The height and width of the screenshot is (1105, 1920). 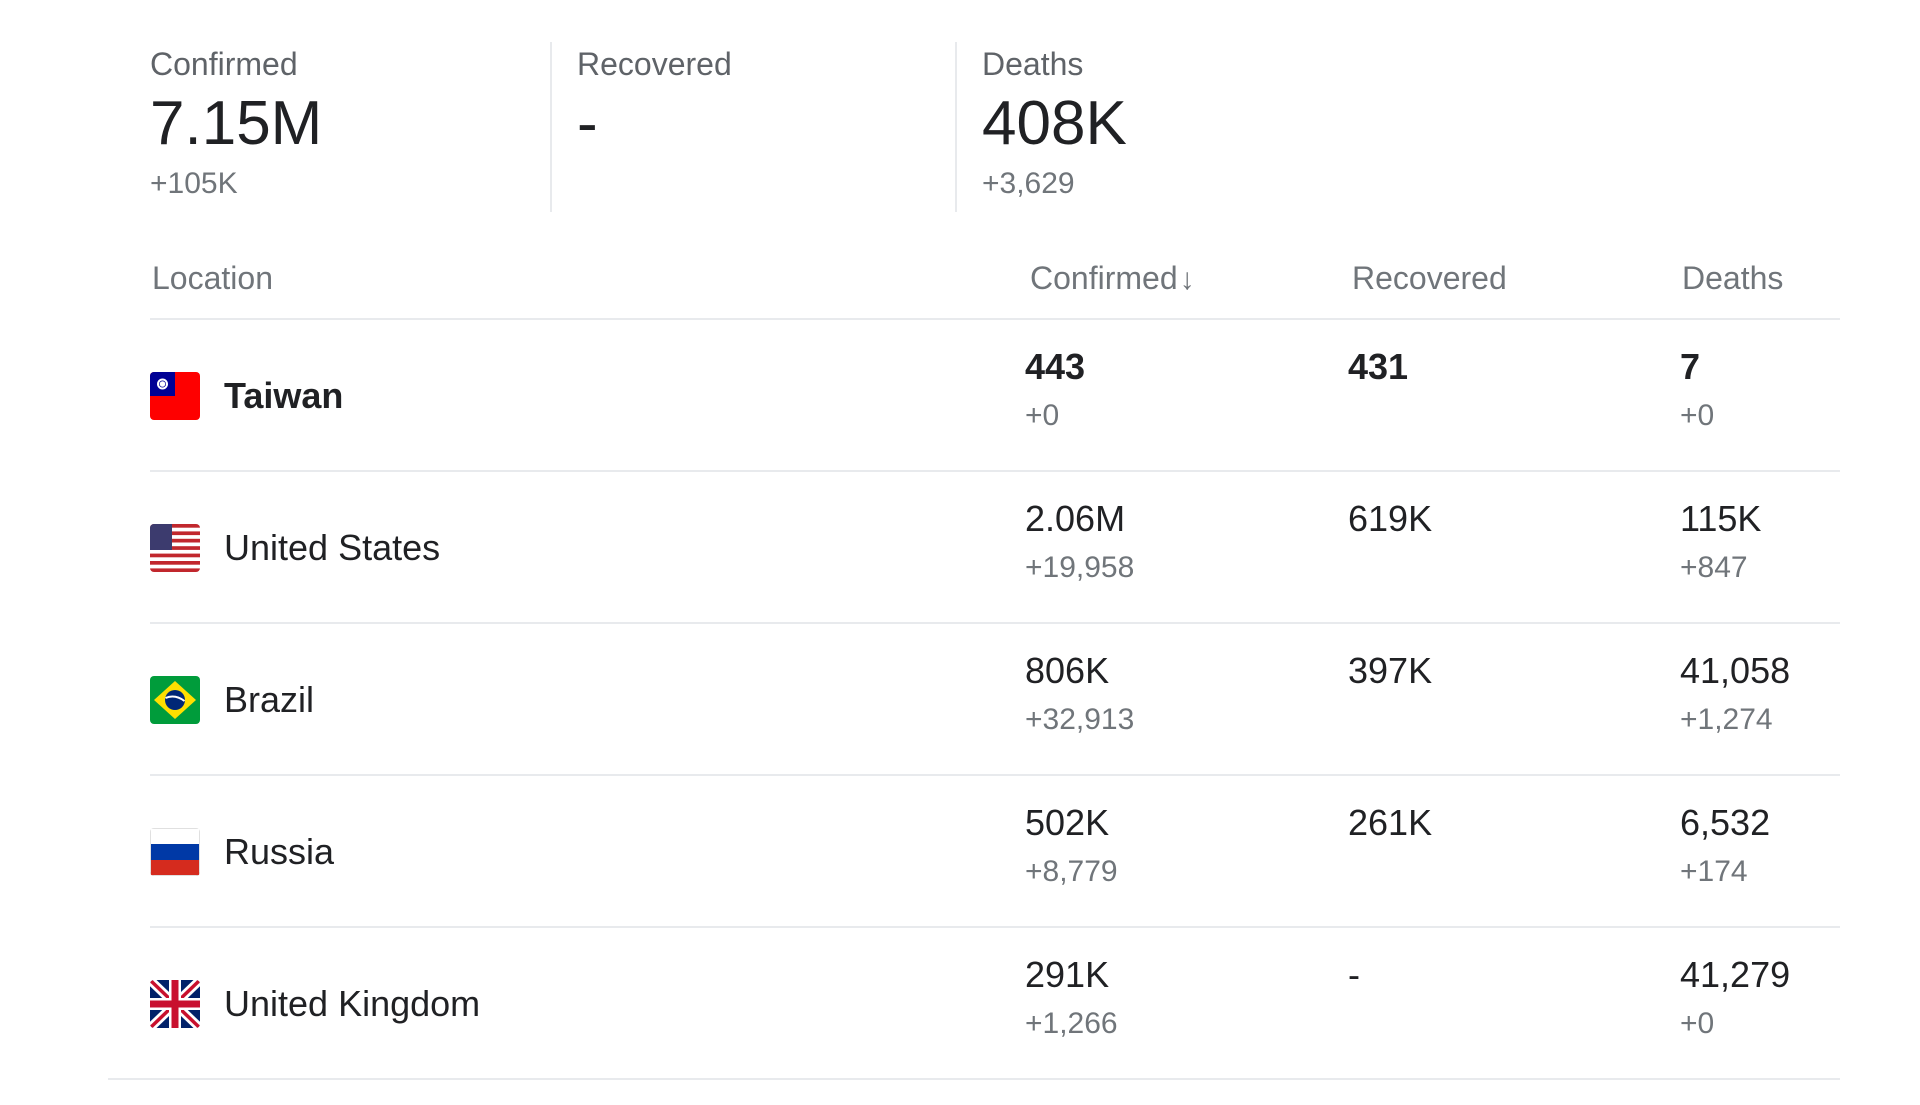 What do you see at coordinates (995, 285) in the screenshot?
I see `table-header: Location Confirmed↓ Recovered Deaths` at bounding box center [995, 285].